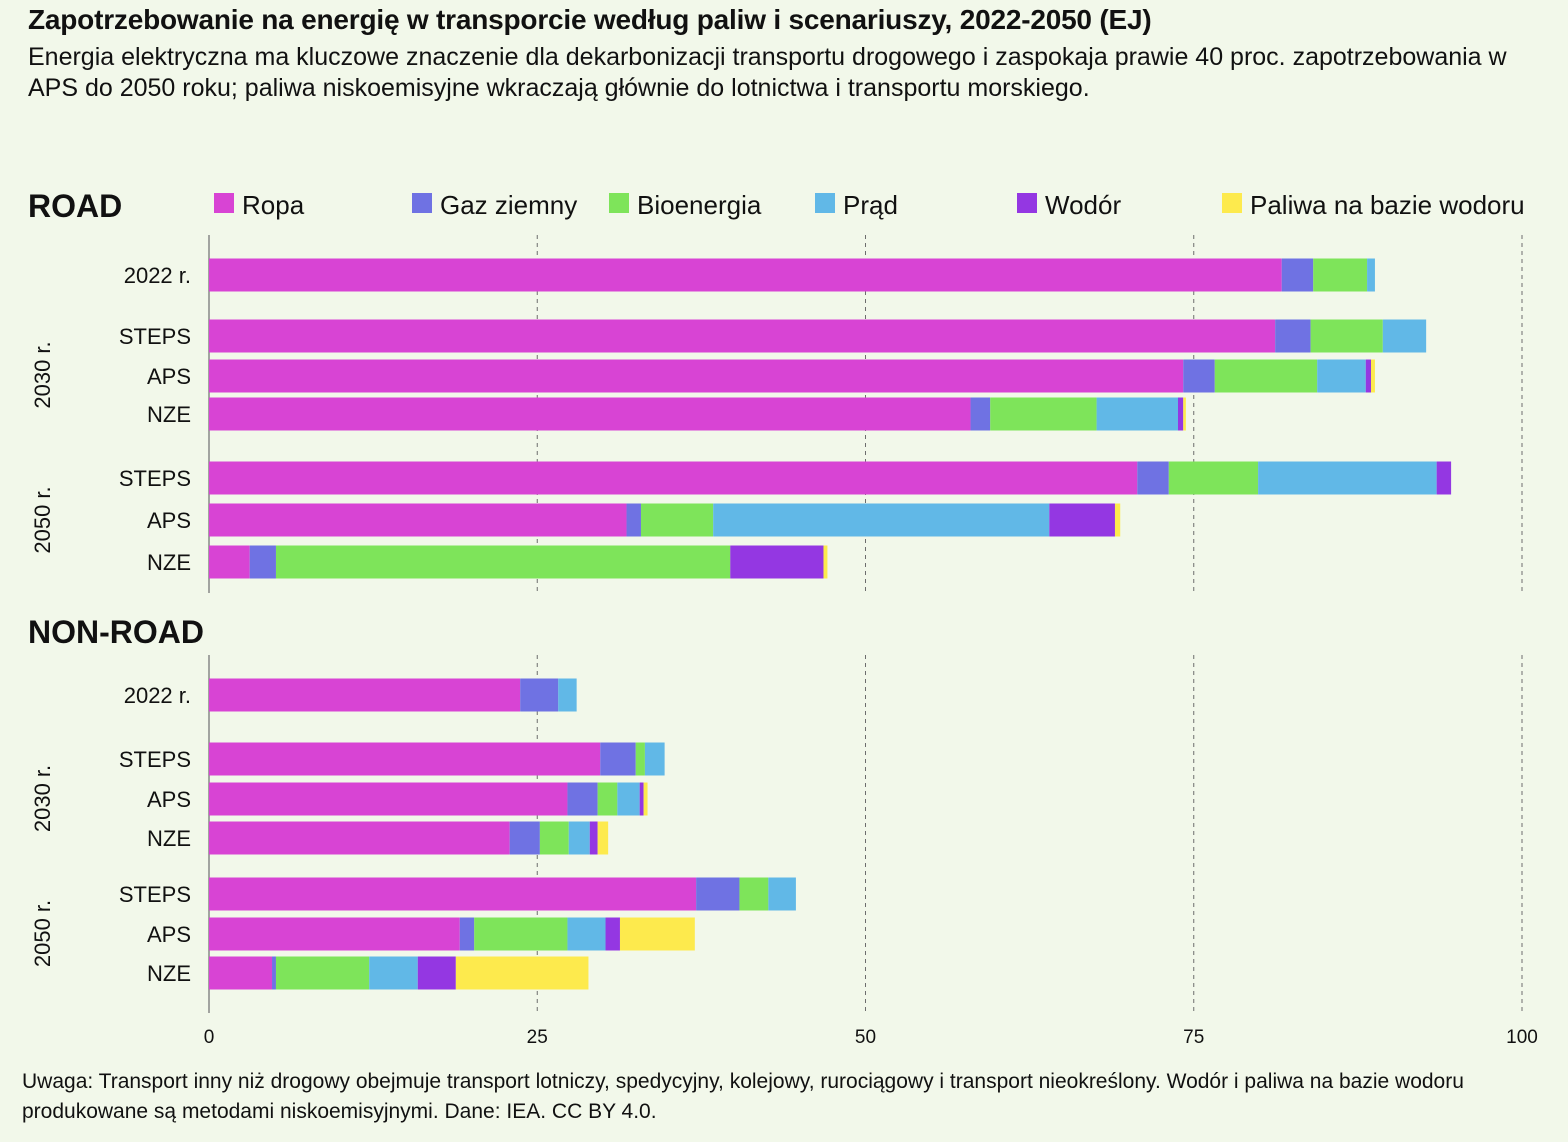 The image size is (1568, 1142). I want to click on legend-label: Prąd, so click(870, 205).